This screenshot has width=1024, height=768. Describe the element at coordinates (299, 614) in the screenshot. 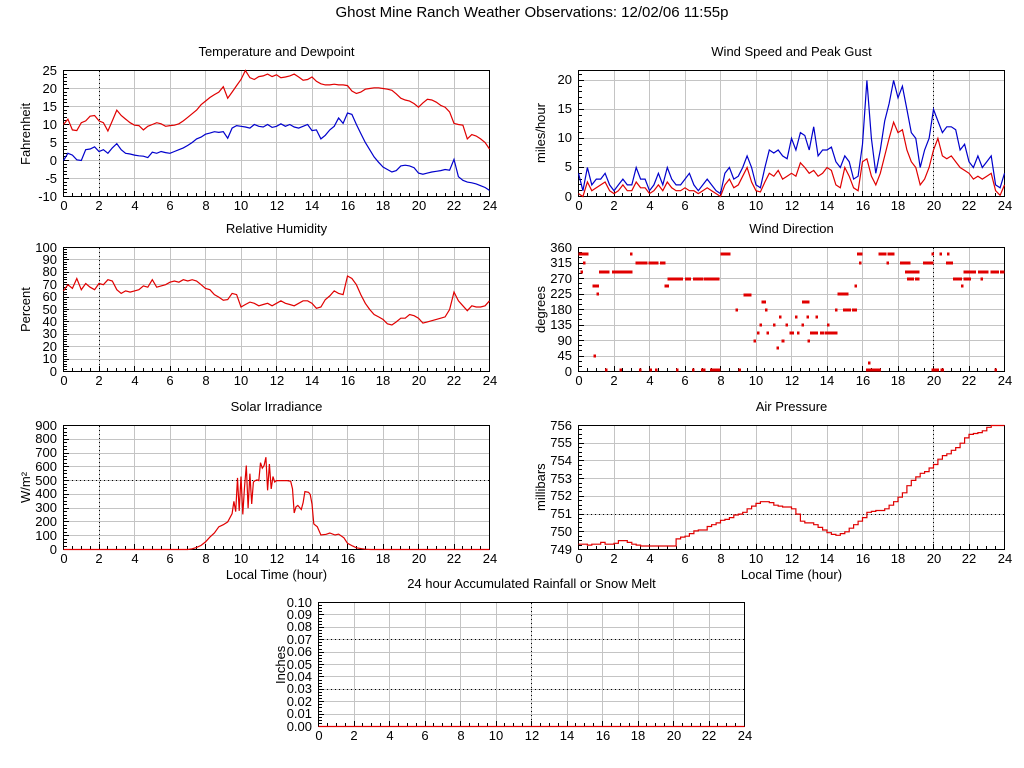

I see `y-tick-label: 0.09` at that location.